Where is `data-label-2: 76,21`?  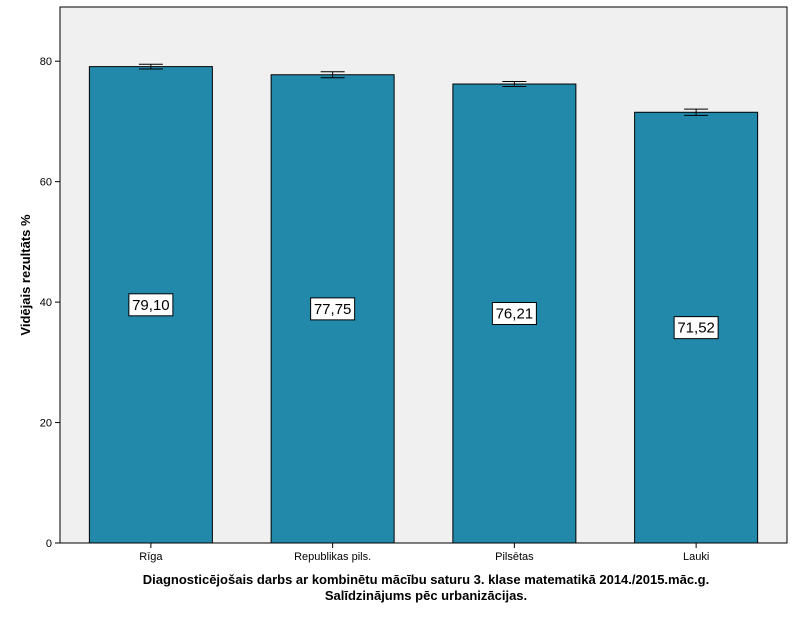 data-label-2: 76,21 is located at coordinates (514, 314).